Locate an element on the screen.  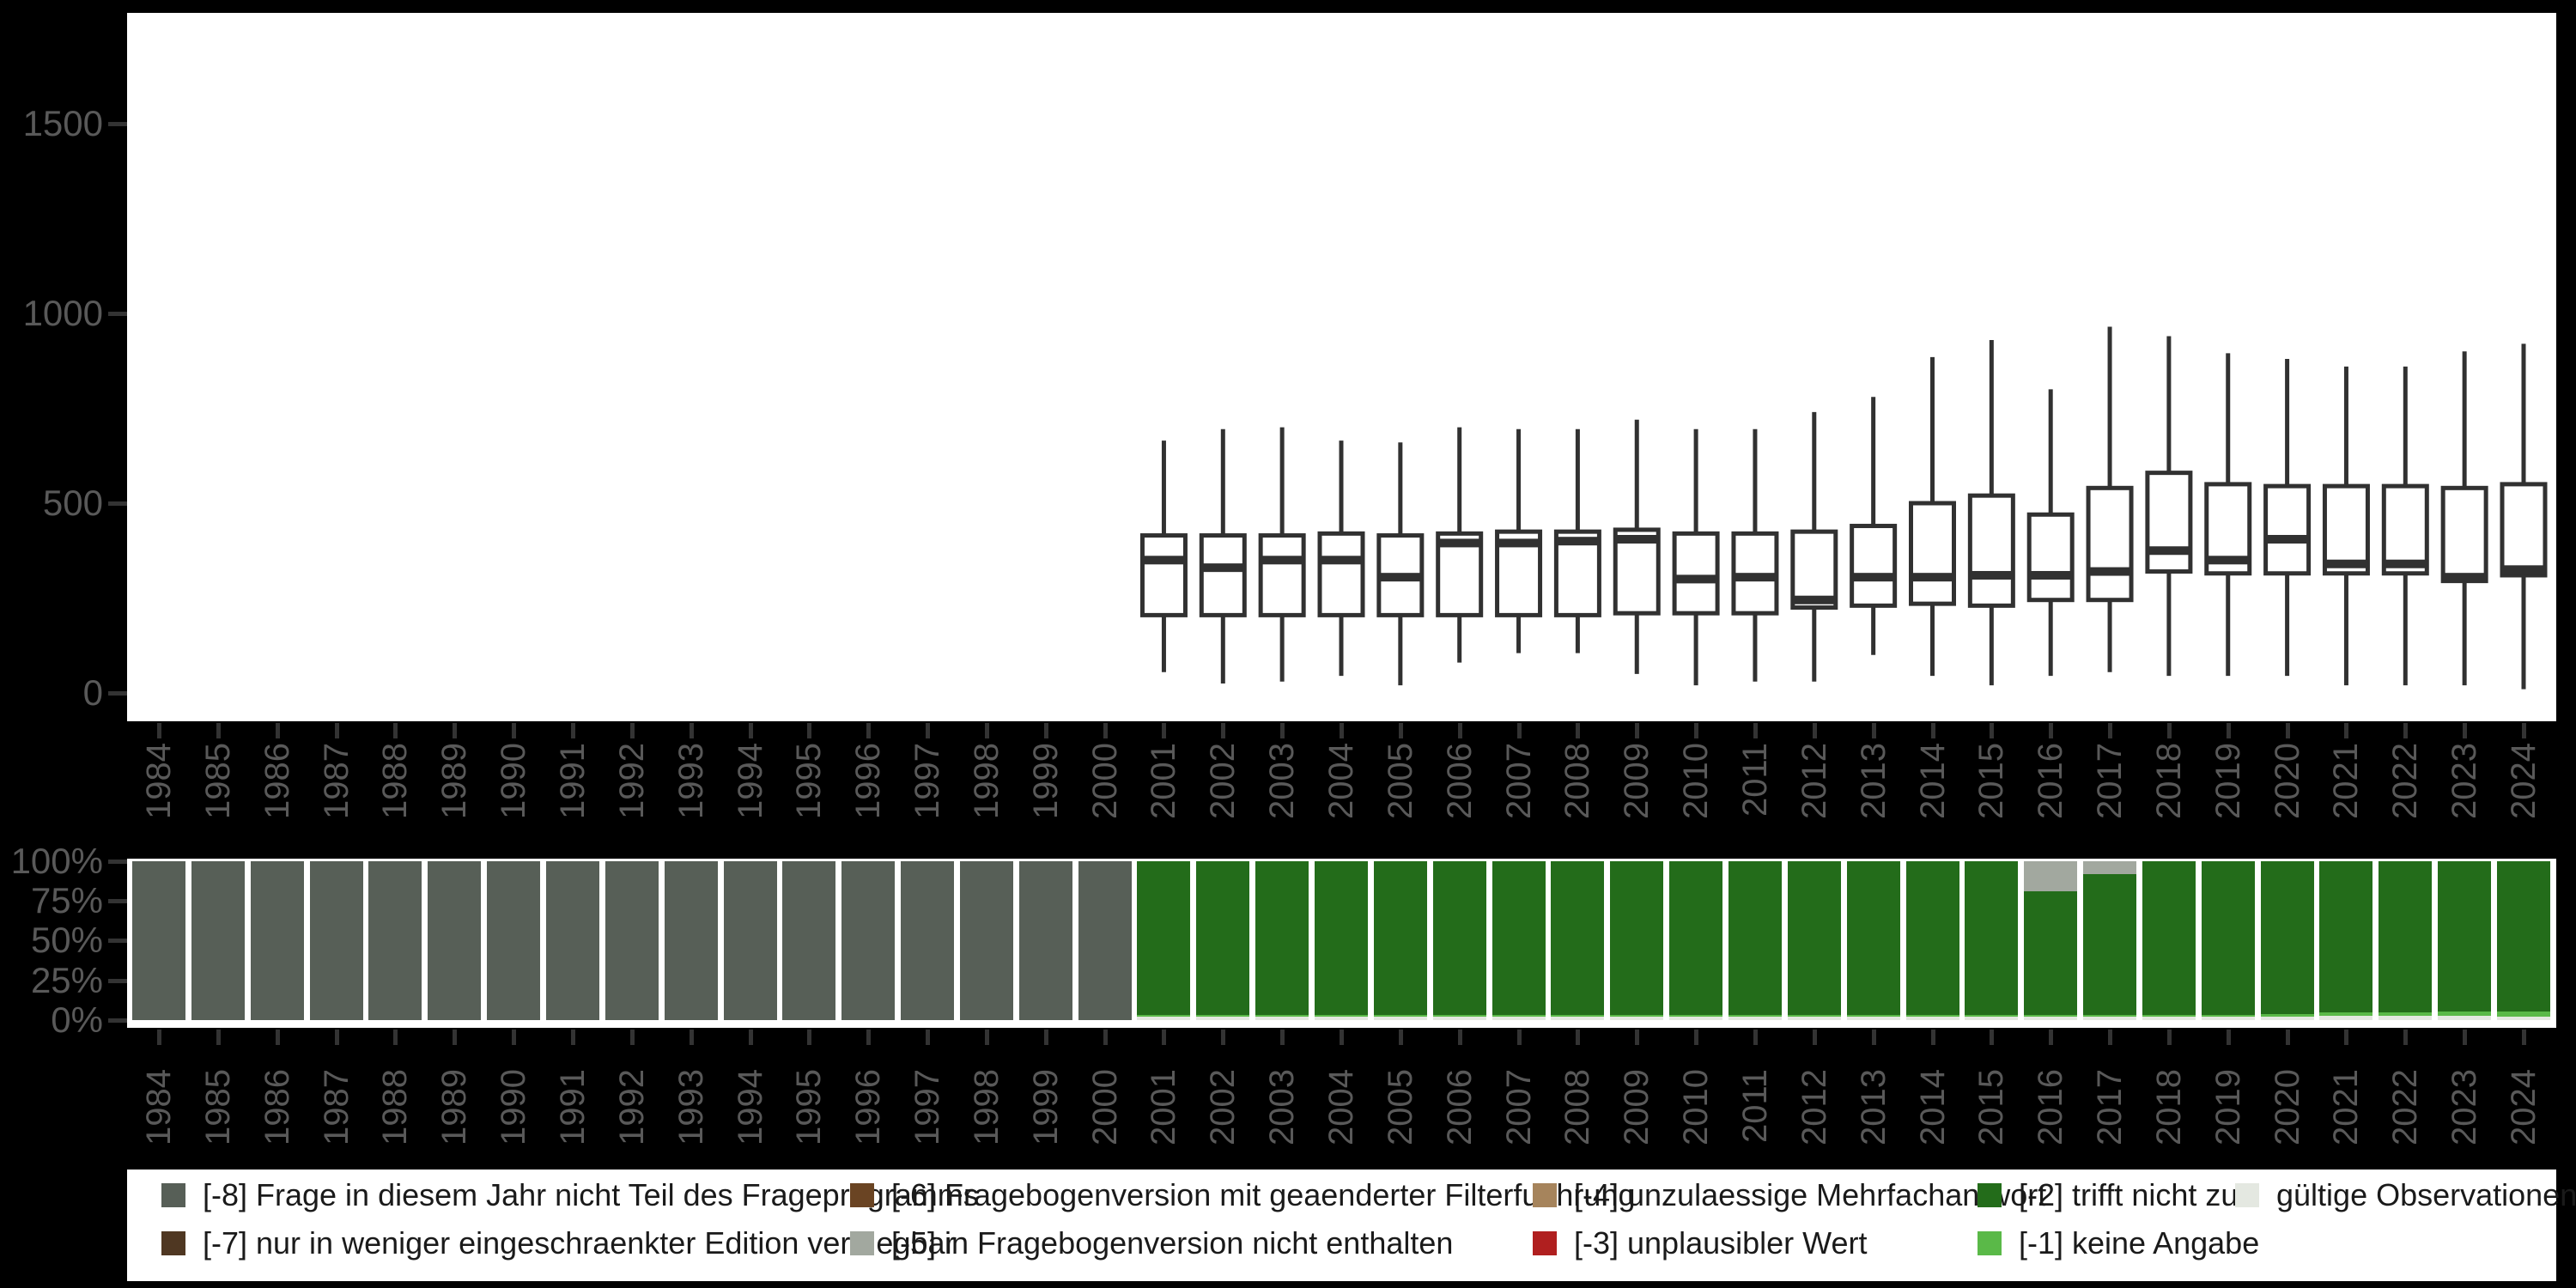
legend-entry: [-3] unplausibler Wert is located at coordinates (1700, 1243).